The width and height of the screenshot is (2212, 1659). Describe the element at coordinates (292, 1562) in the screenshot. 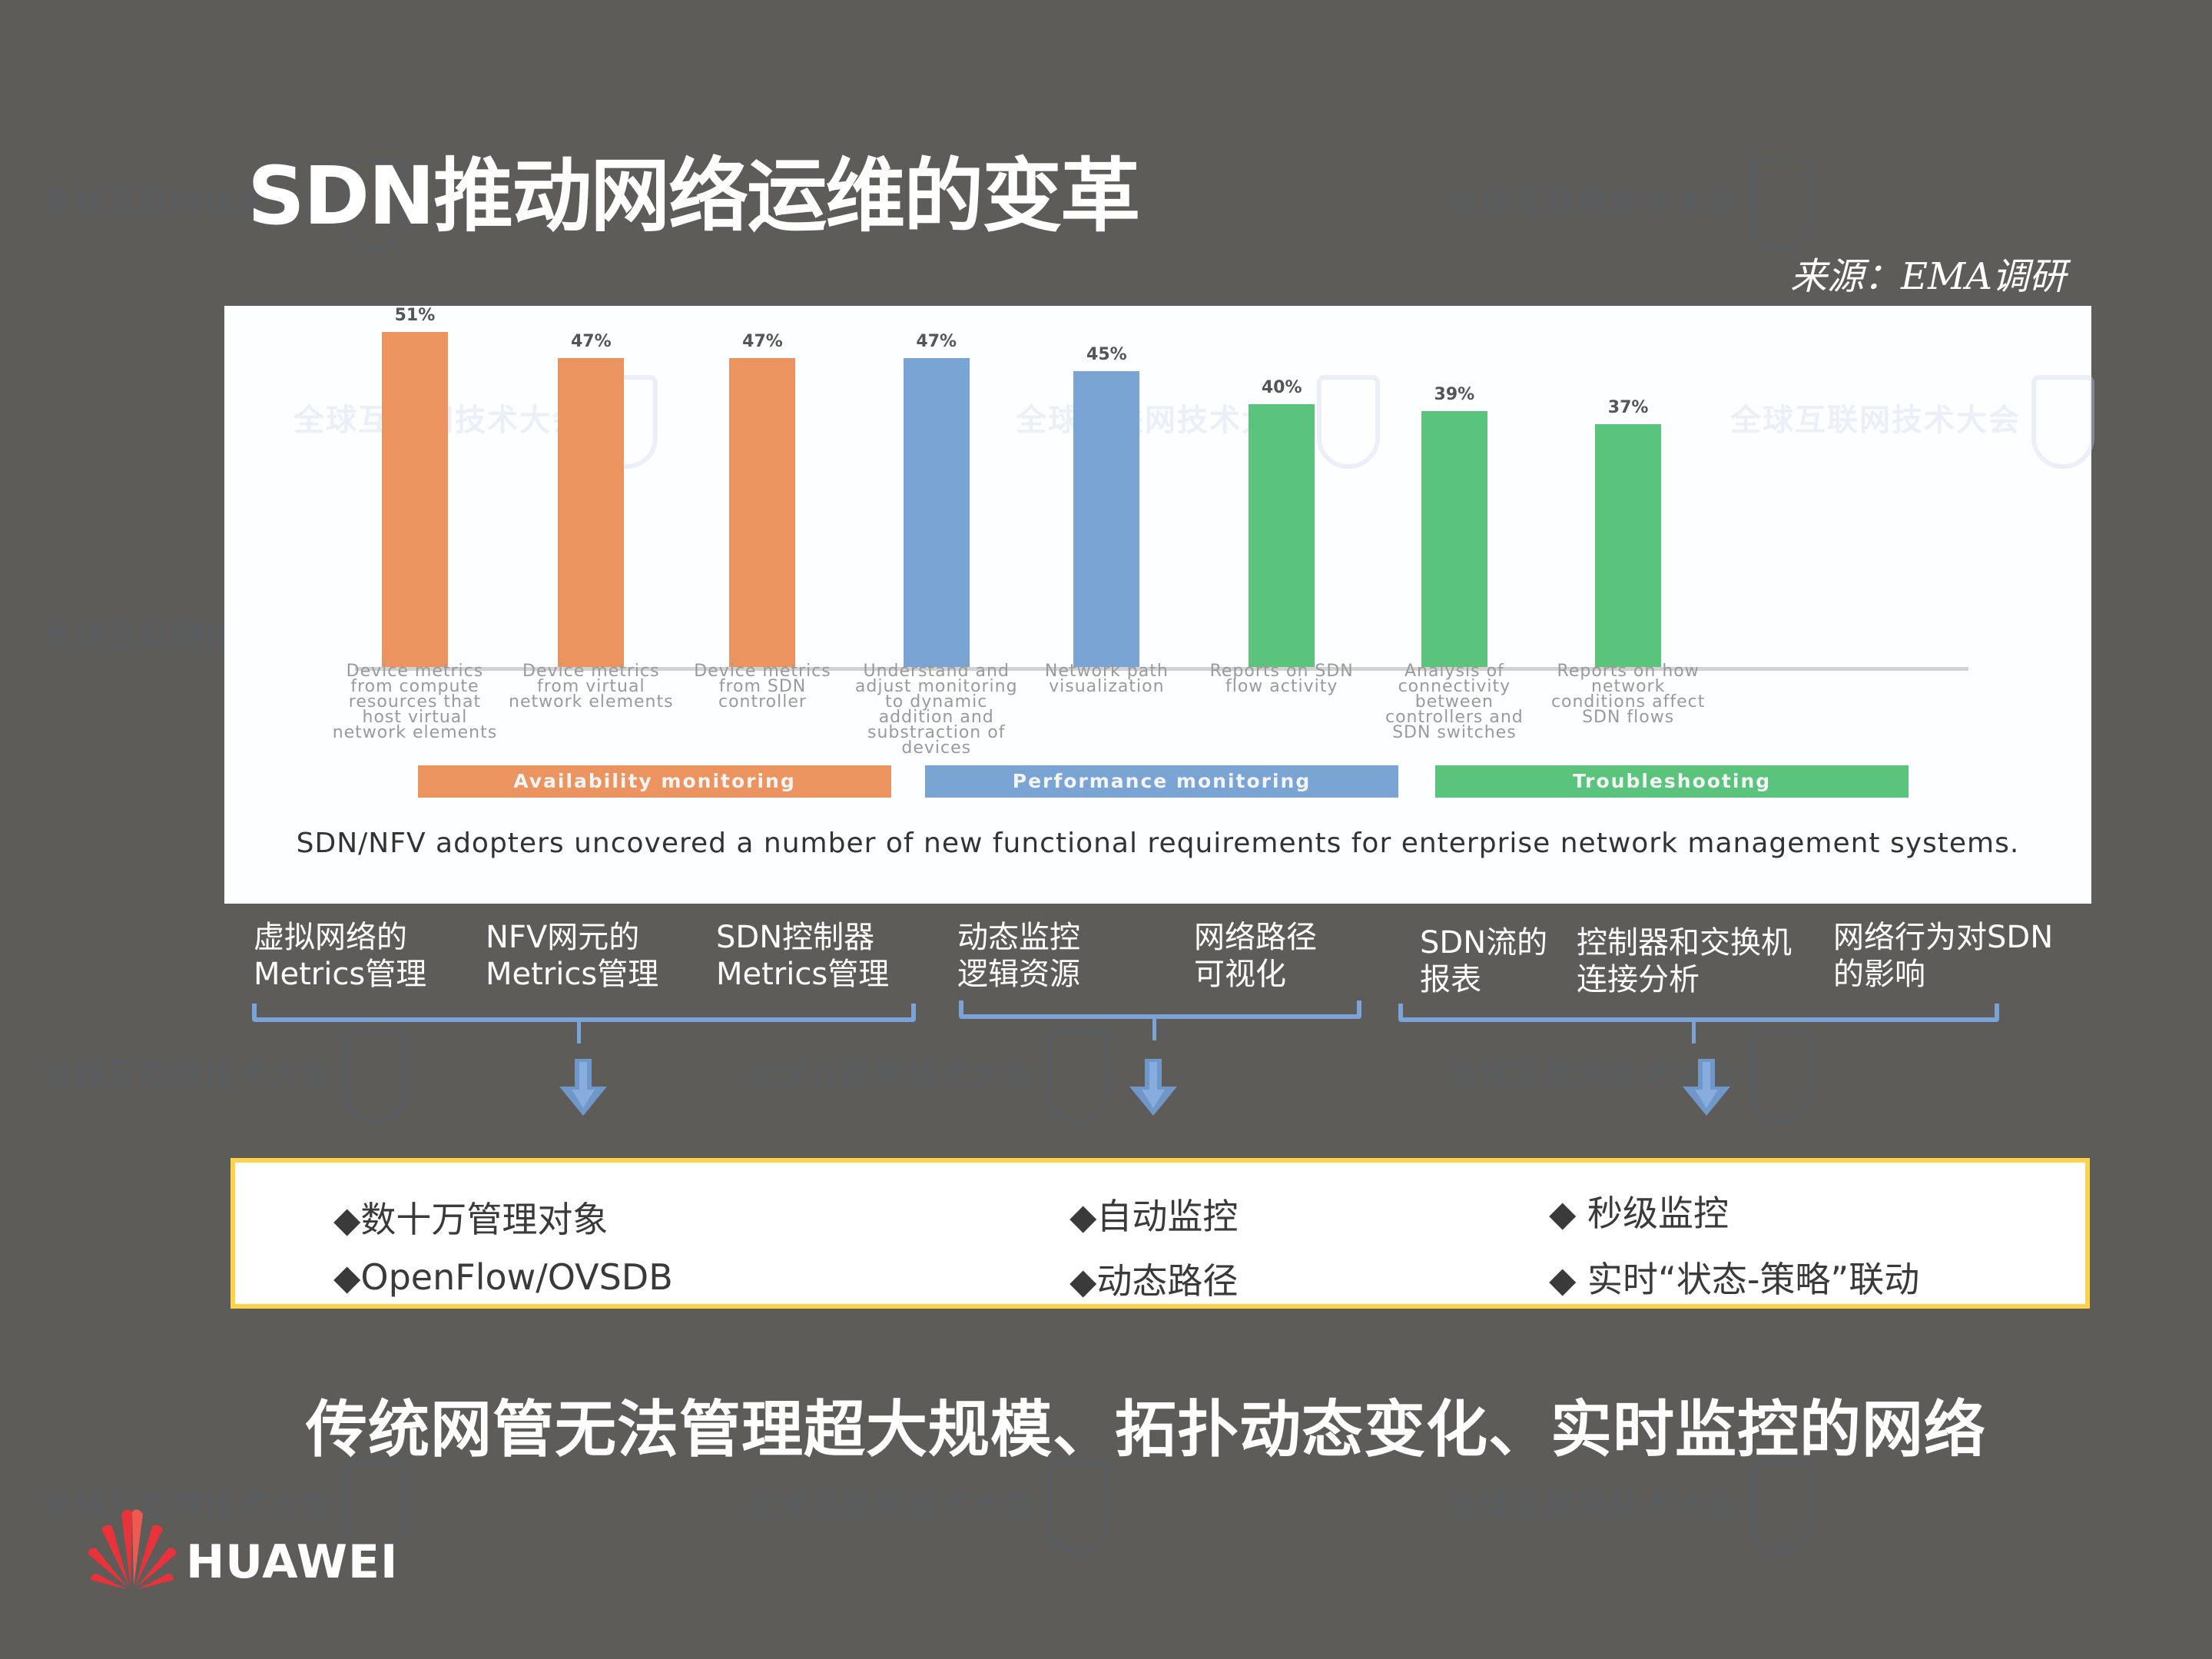

I see `brand-name: HUAWEI` at that location.